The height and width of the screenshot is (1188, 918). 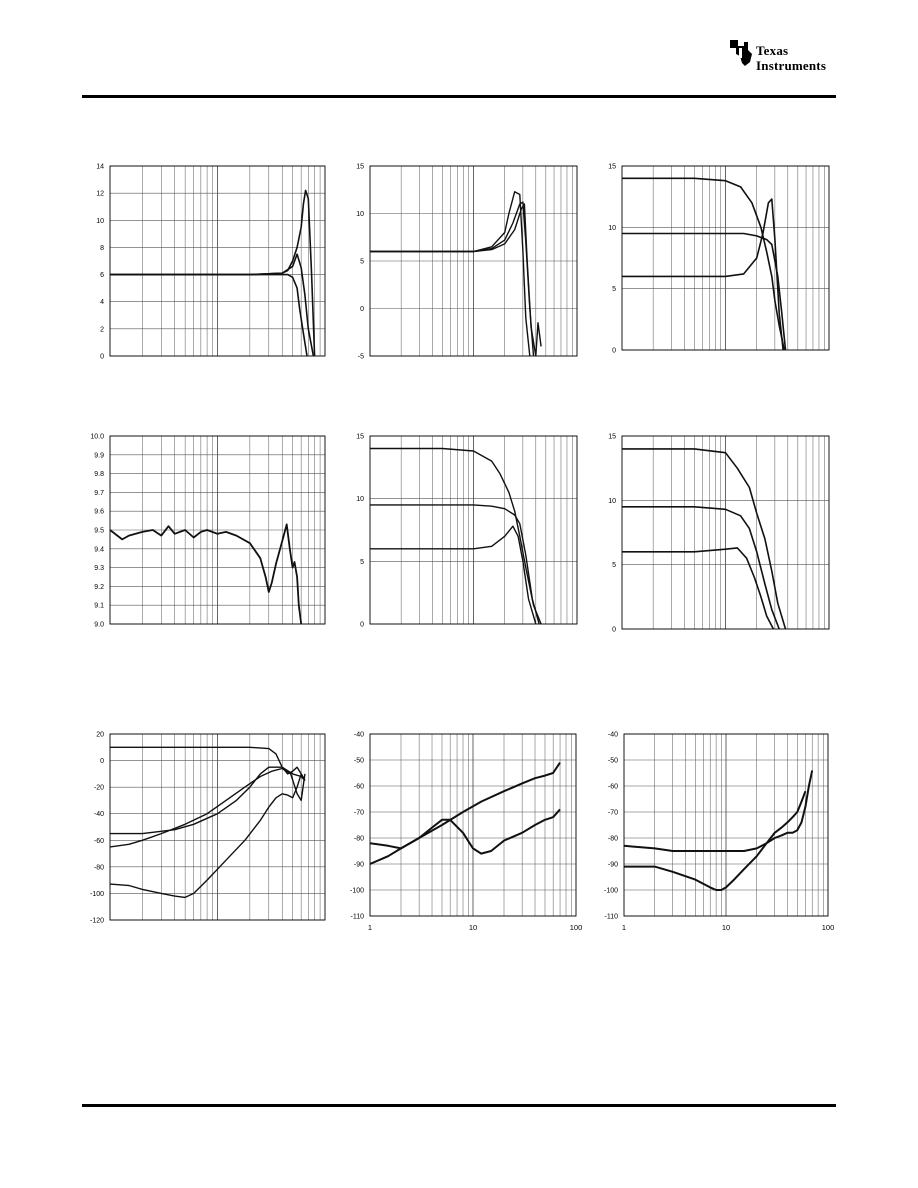 I want to click on y-tick-label: 20, so click(x=100, y=735).